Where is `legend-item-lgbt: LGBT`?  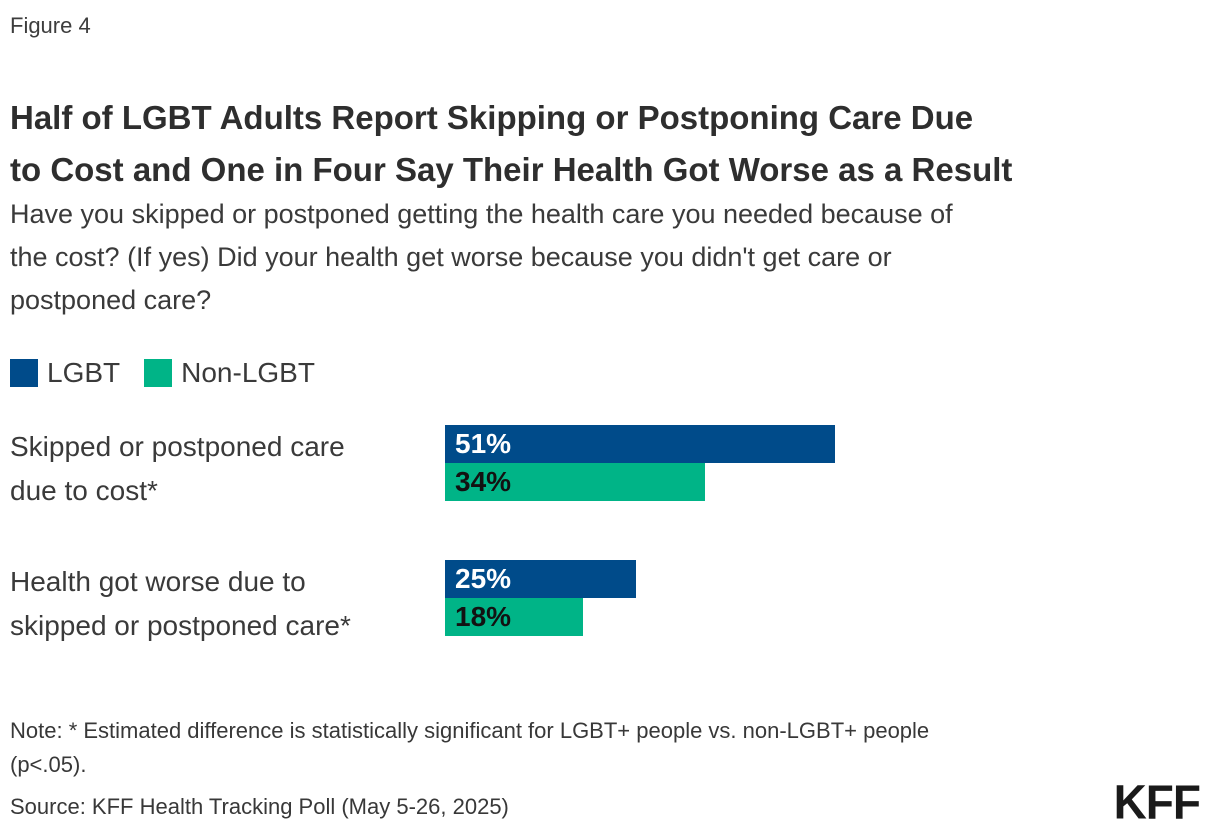 legend-item-lgbt: LGBT is located at coordinates (65, 373).